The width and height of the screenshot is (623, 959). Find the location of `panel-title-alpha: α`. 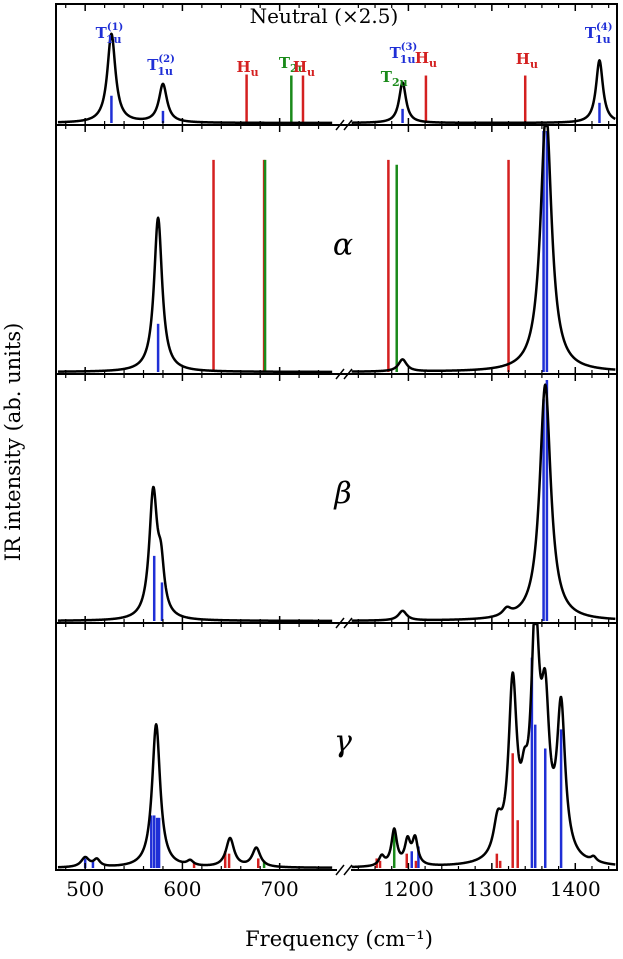

panel-title-alpha: α is located at coordinates (343, 244).